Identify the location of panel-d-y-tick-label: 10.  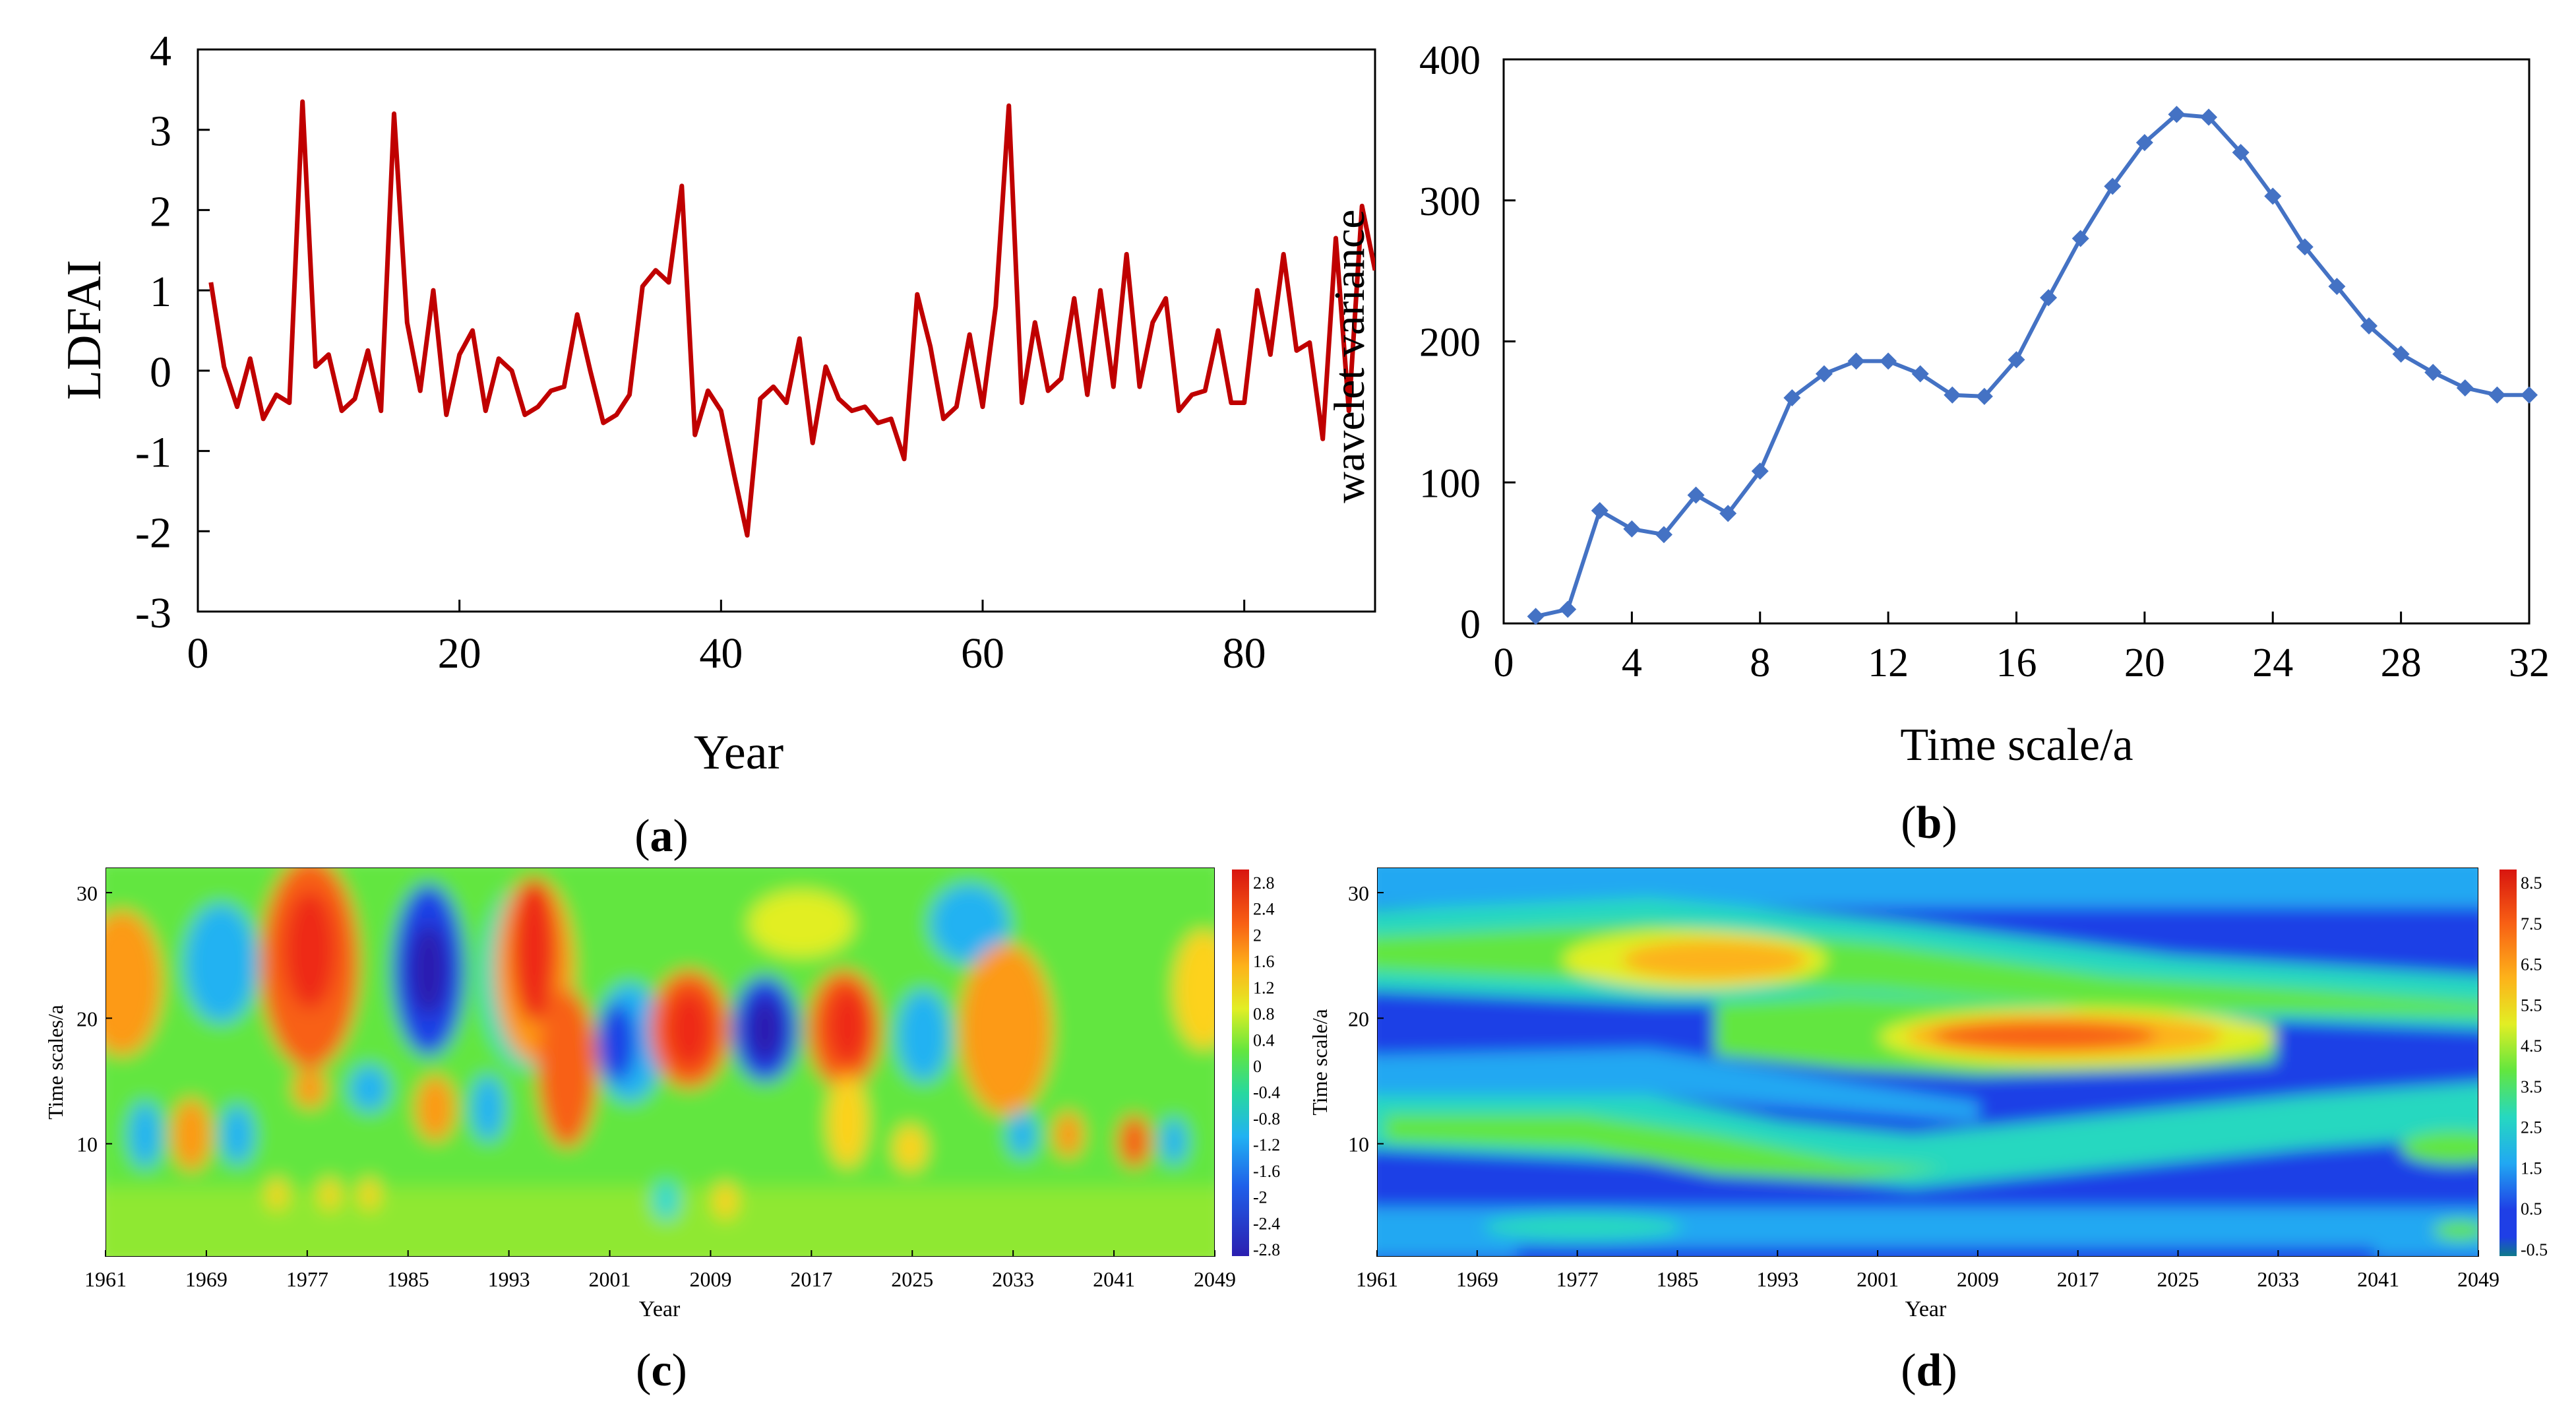
(1358, 1144).